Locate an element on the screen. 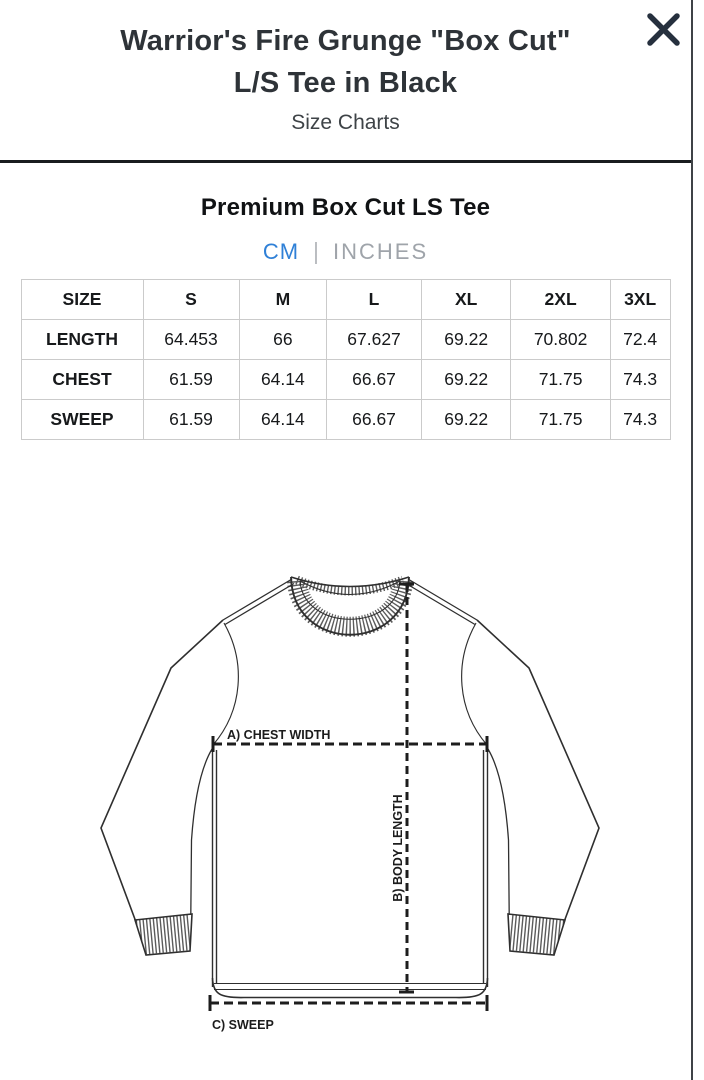 The height and width of the screenshot is (1080, 704). modal-subtitle: Size Charts is located at coordinates (345, 123).